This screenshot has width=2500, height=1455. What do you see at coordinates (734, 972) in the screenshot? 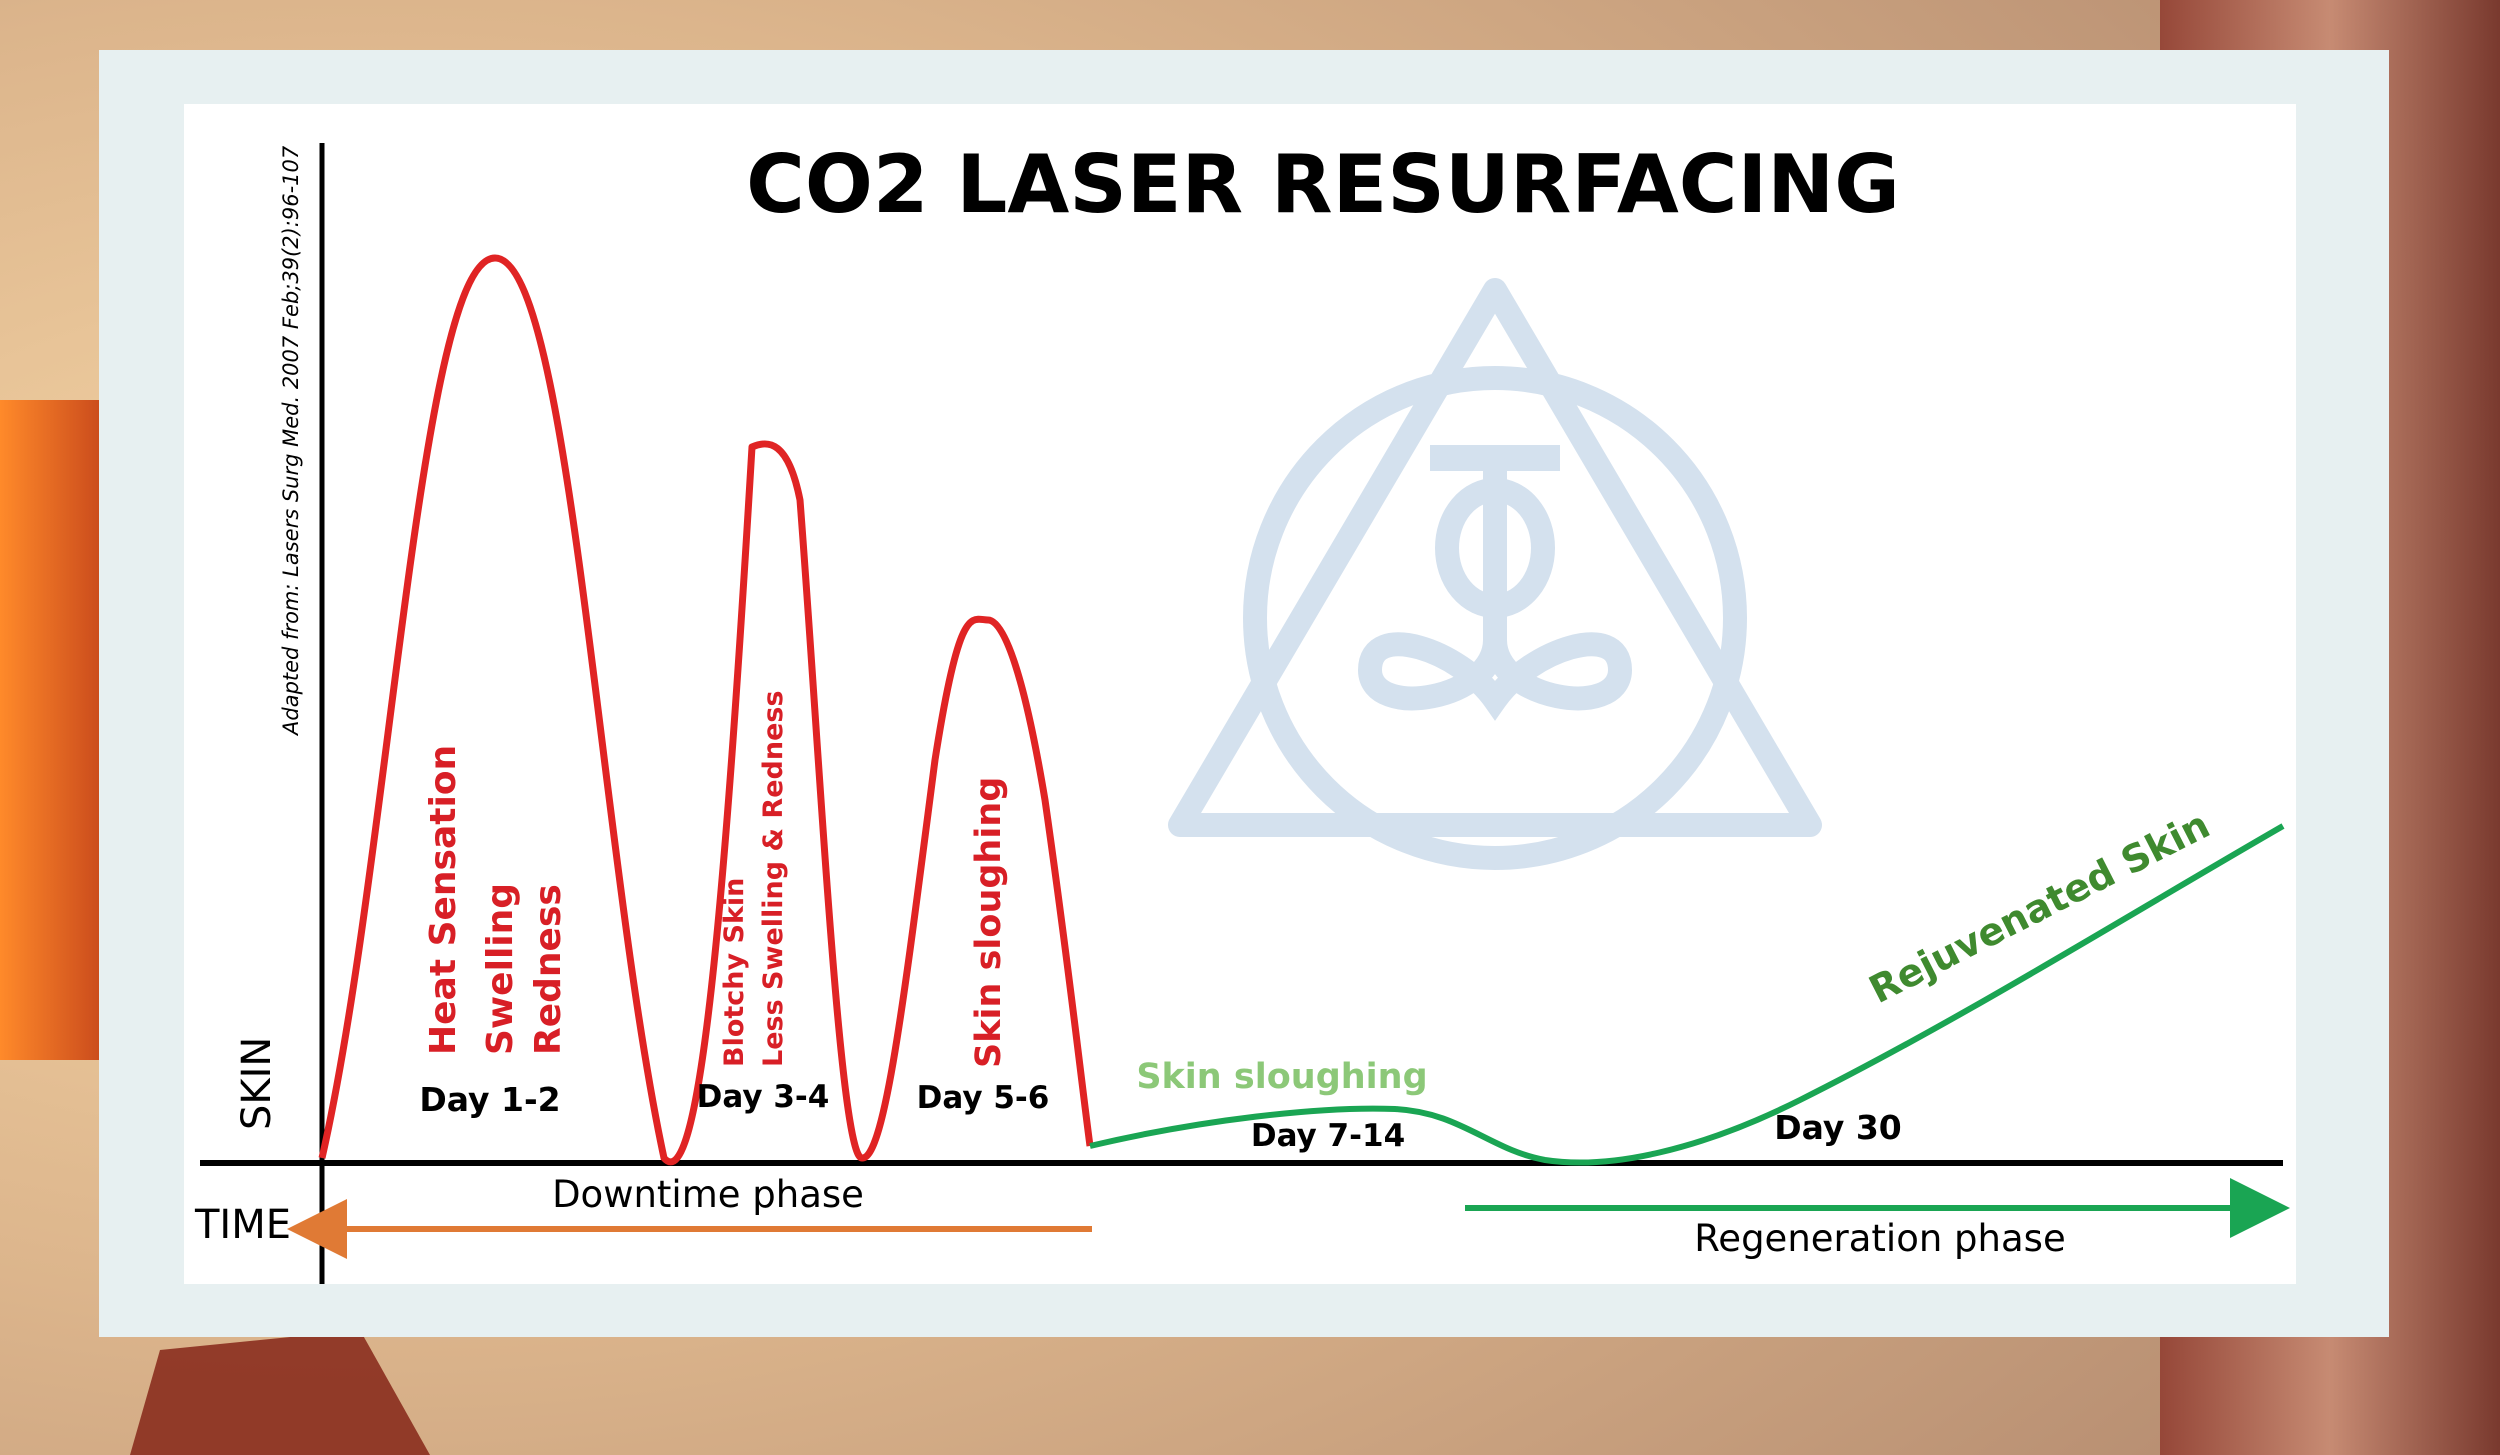
I see `symptom-blotchy-skin: Blotchy Skin` at bounding box center [734, 972].